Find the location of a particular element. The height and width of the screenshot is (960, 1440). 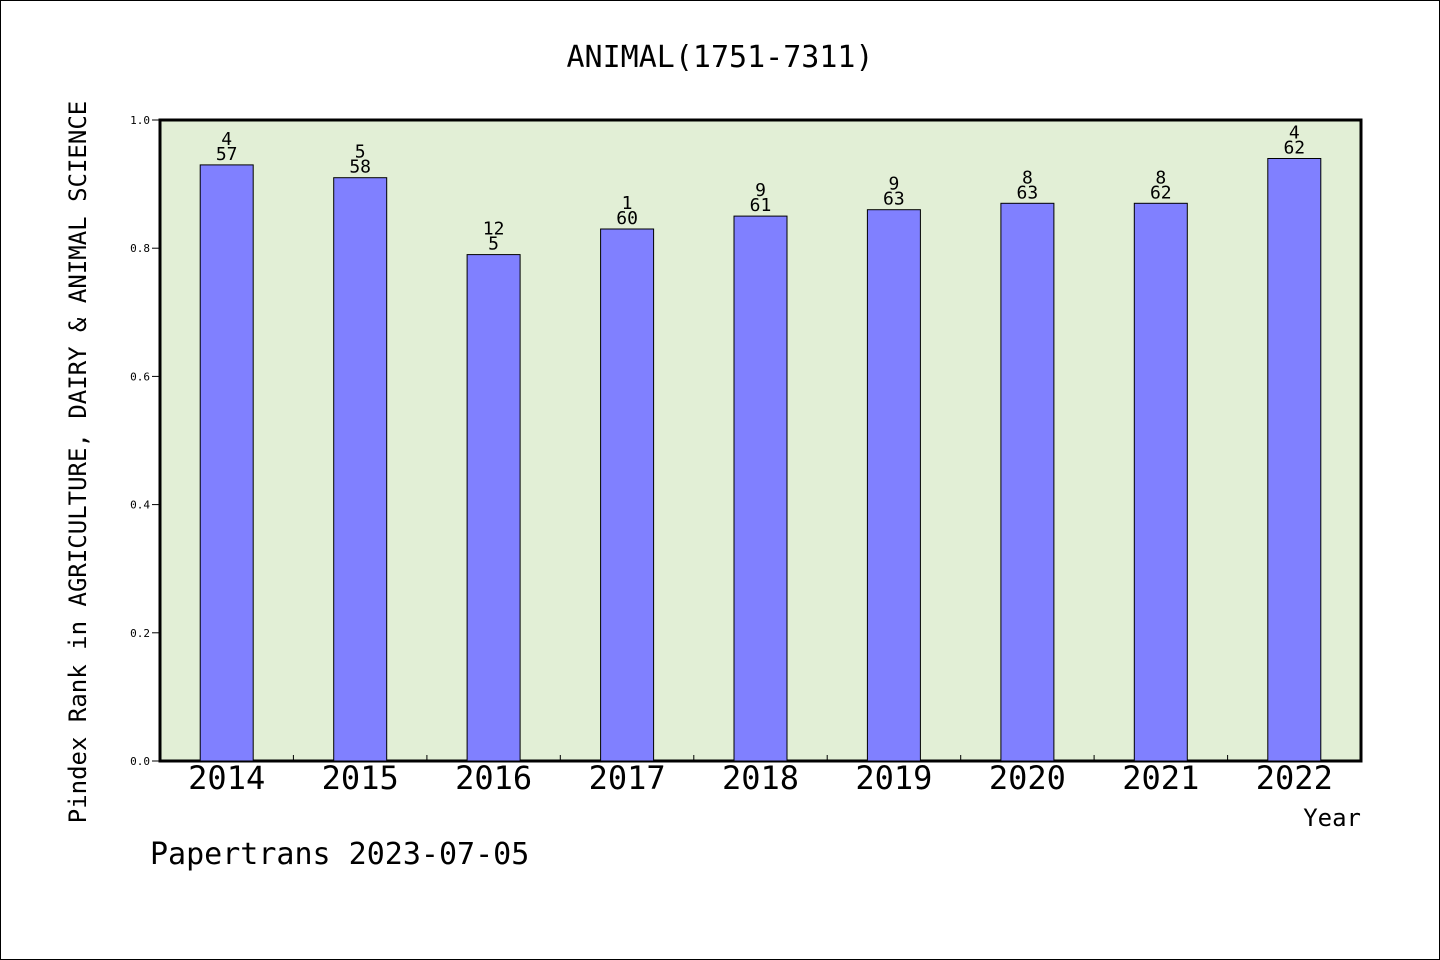

y-tick-label: 0.6 is located at coordinates (140, 376).